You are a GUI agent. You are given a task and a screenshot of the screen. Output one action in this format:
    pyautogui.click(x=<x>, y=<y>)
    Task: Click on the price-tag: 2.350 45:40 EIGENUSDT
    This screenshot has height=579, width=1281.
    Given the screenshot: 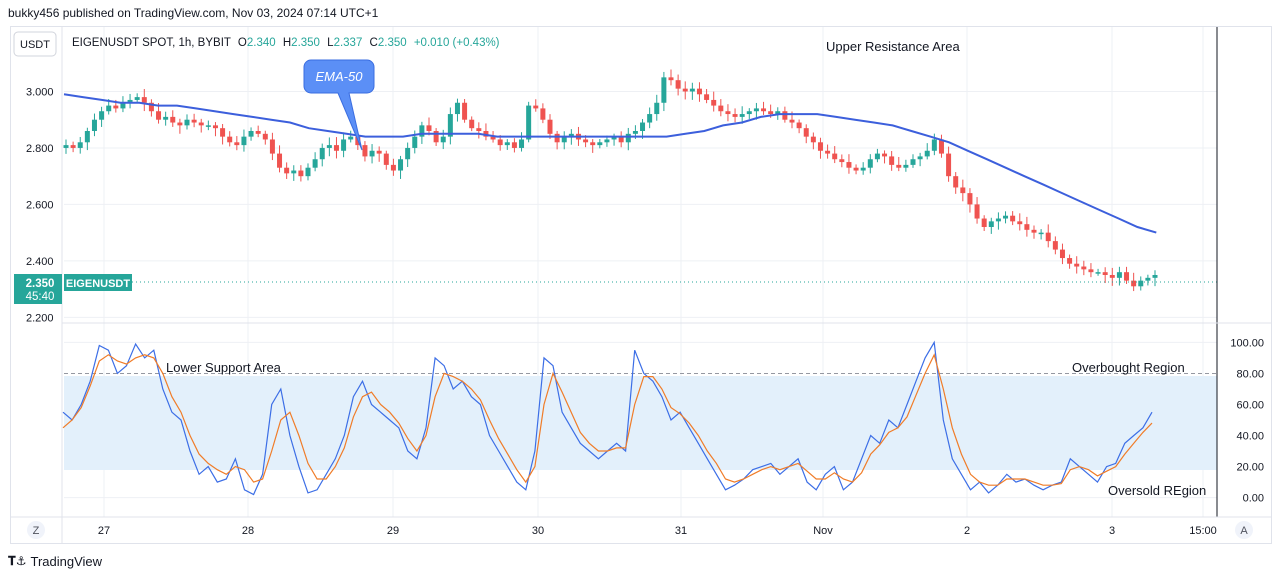 What is the action you would take?
    pyautogui.click(x=73, y=289)
    